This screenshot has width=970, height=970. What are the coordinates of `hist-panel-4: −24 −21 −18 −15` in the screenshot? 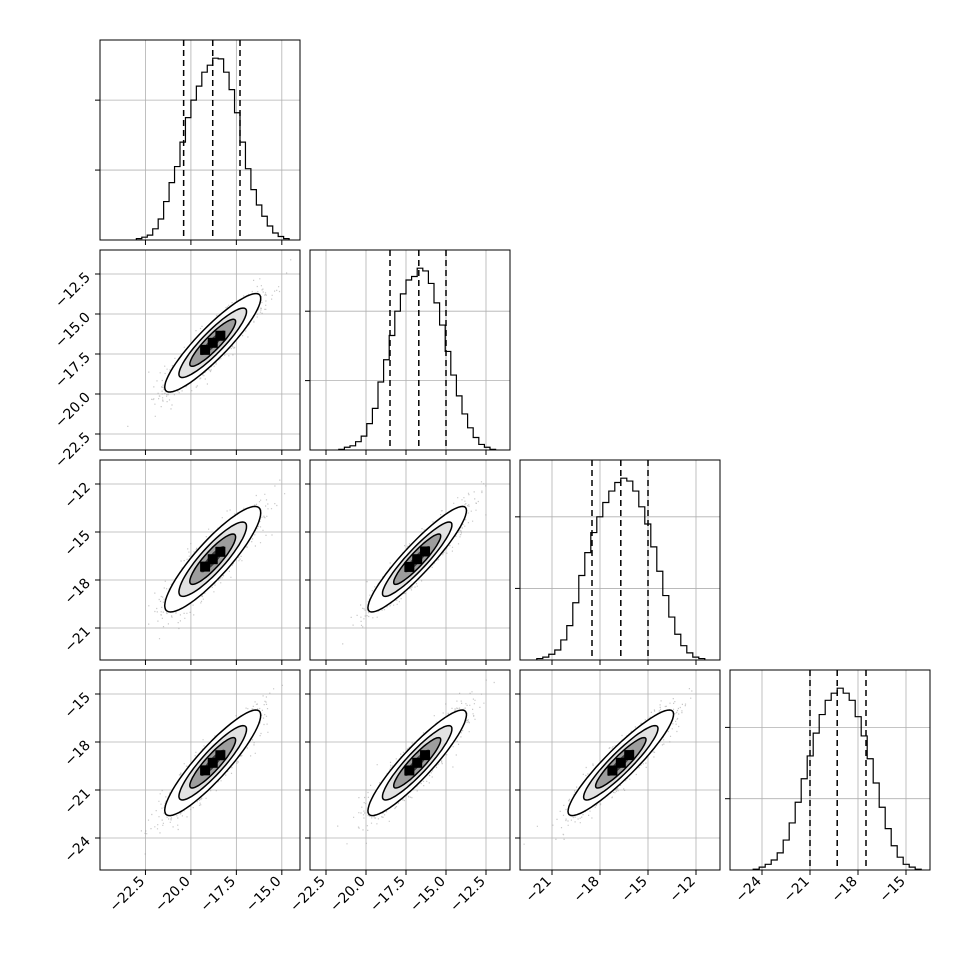 It's located at (828, 787).